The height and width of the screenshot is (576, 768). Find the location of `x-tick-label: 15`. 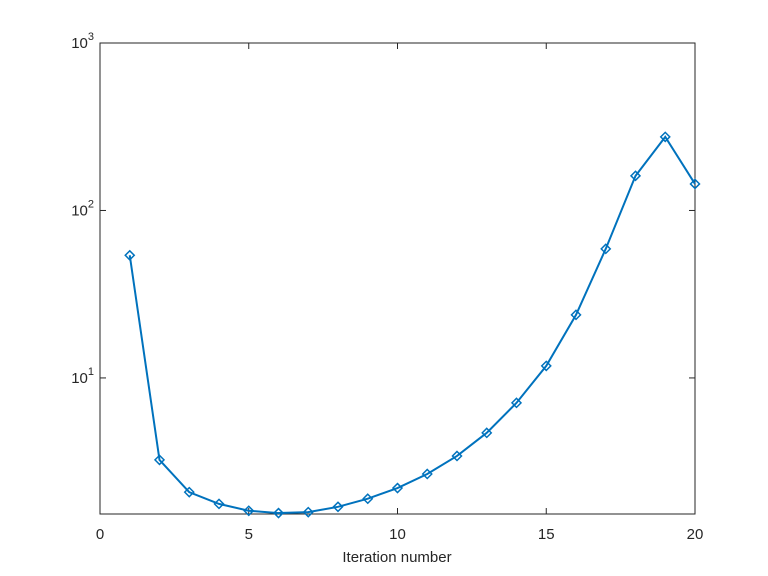

x-tick-label: 15 is located at coordinates (546, 534).